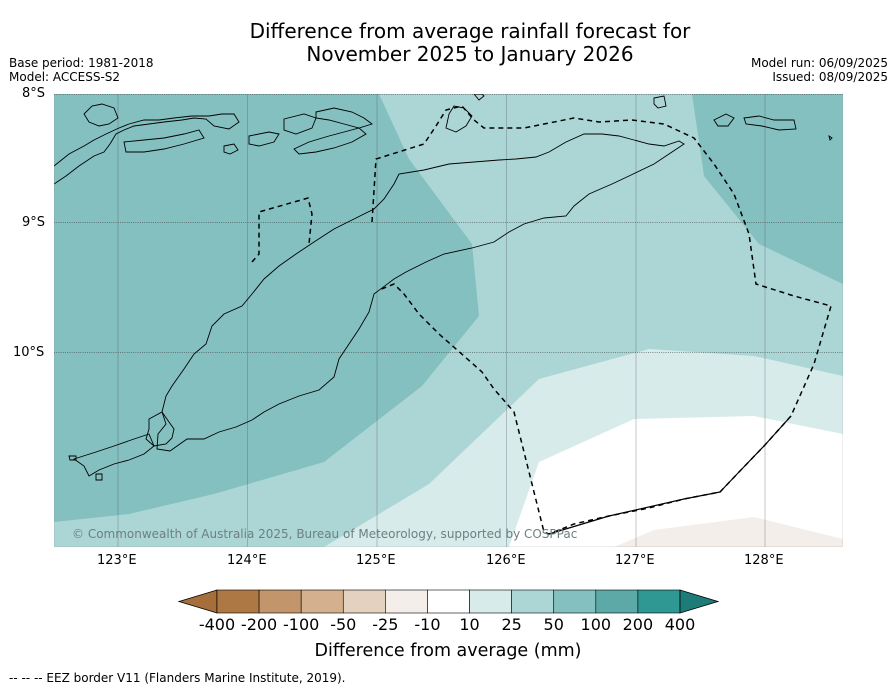 The image size is (896, 690). Describe the element at coordinates (596, 624) in the screenshot. I see `colorbar-tick-label: 100` at that location.